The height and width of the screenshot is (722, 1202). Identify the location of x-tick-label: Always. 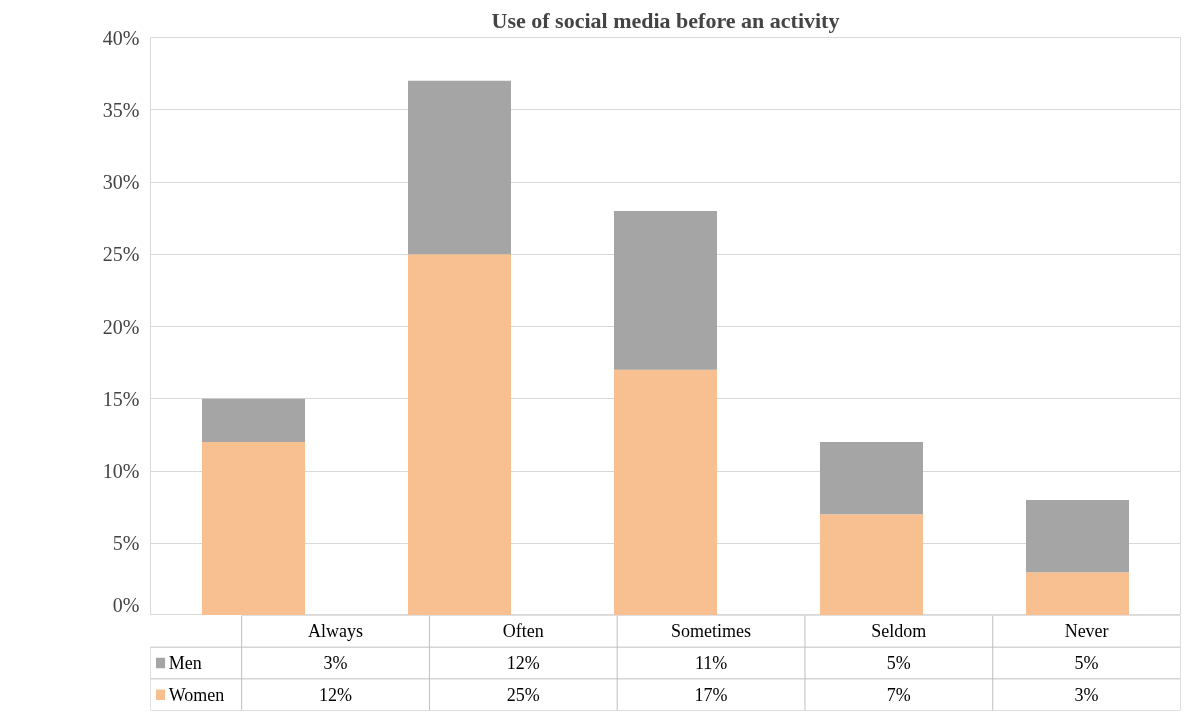
(336, 631).